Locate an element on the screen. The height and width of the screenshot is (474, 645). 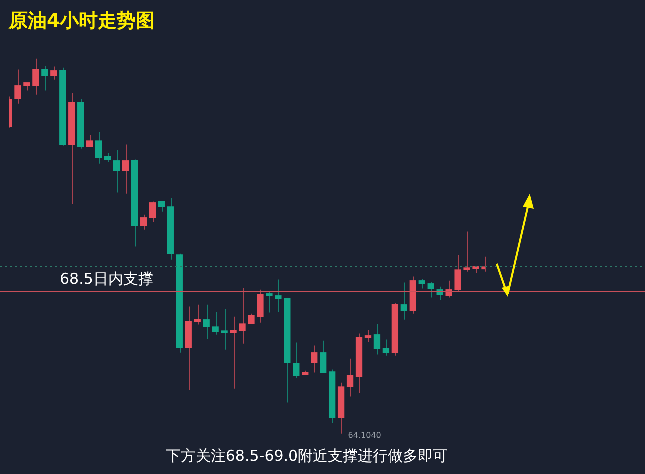
text: 下方关注68.5-69.0附近支撑进行做多即可 is located at coordinates (307, 455).